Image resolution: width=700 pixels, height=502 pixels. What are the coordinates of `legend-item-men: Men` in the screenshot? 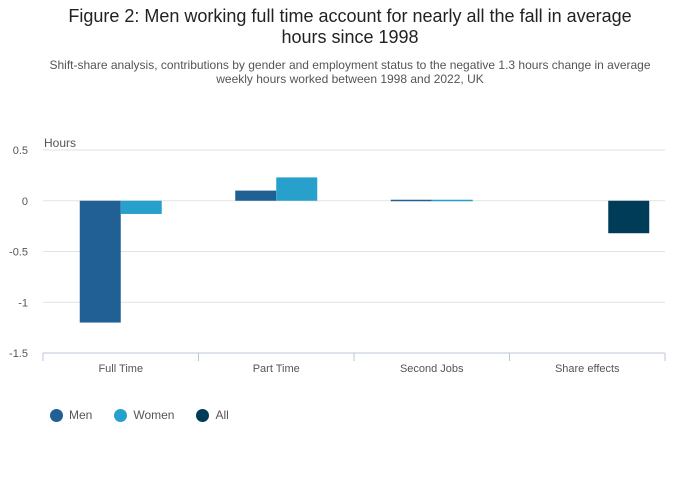 It's located at (71, 415).